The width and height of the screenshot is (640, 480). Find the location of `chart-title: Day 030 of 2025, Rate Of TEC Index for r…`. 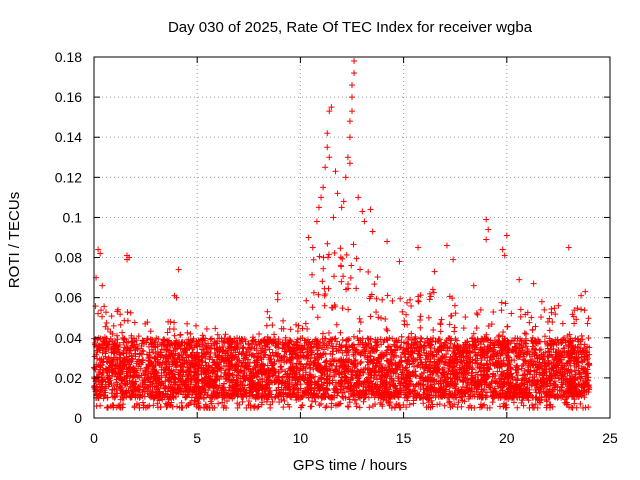

chart-title: Day 030 of 2025, Rate Of TEC Index for r… is located at coordinates (350, 27).